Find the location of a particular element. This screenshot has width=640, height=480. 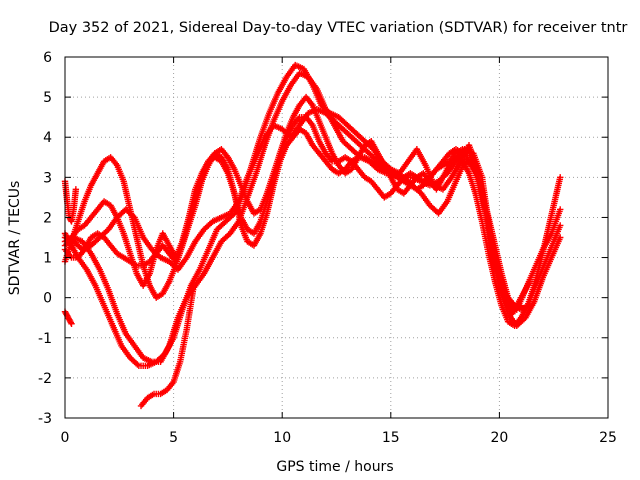

y-tick-label: 0 is located at coordinates (47, 299).